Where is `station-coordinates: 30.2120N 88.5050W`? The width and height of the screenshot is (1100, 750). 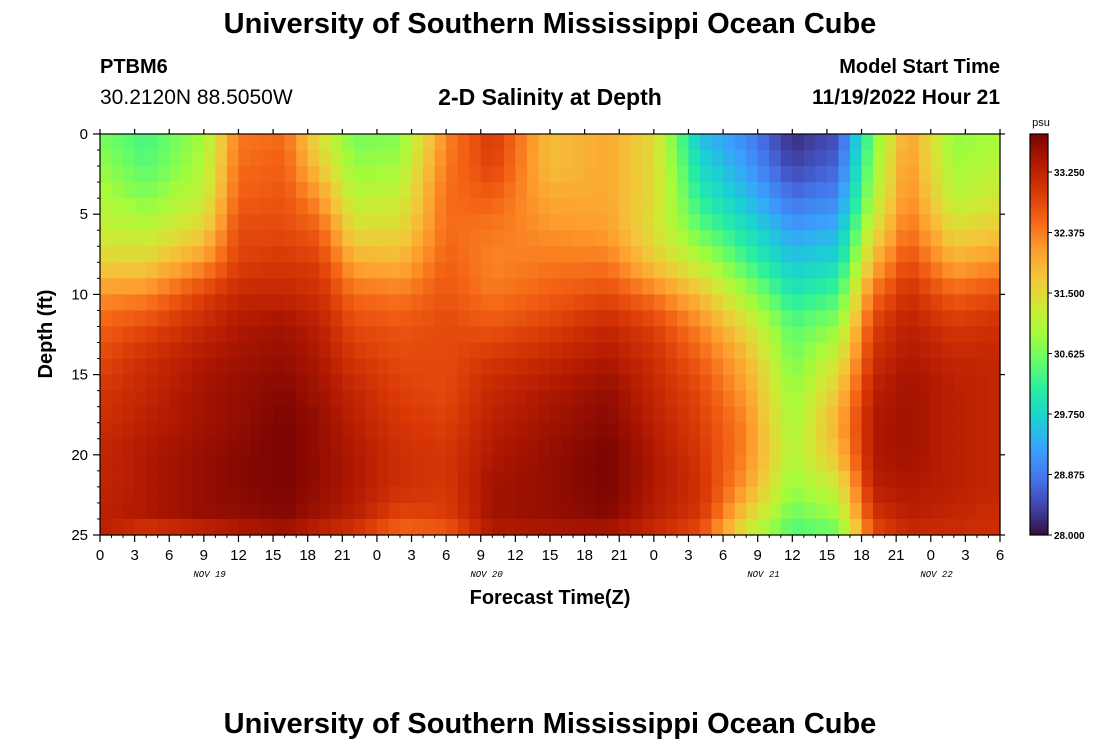
station-coordinates: 30.2120N 88.5050W is located at coordinates (196, 97).